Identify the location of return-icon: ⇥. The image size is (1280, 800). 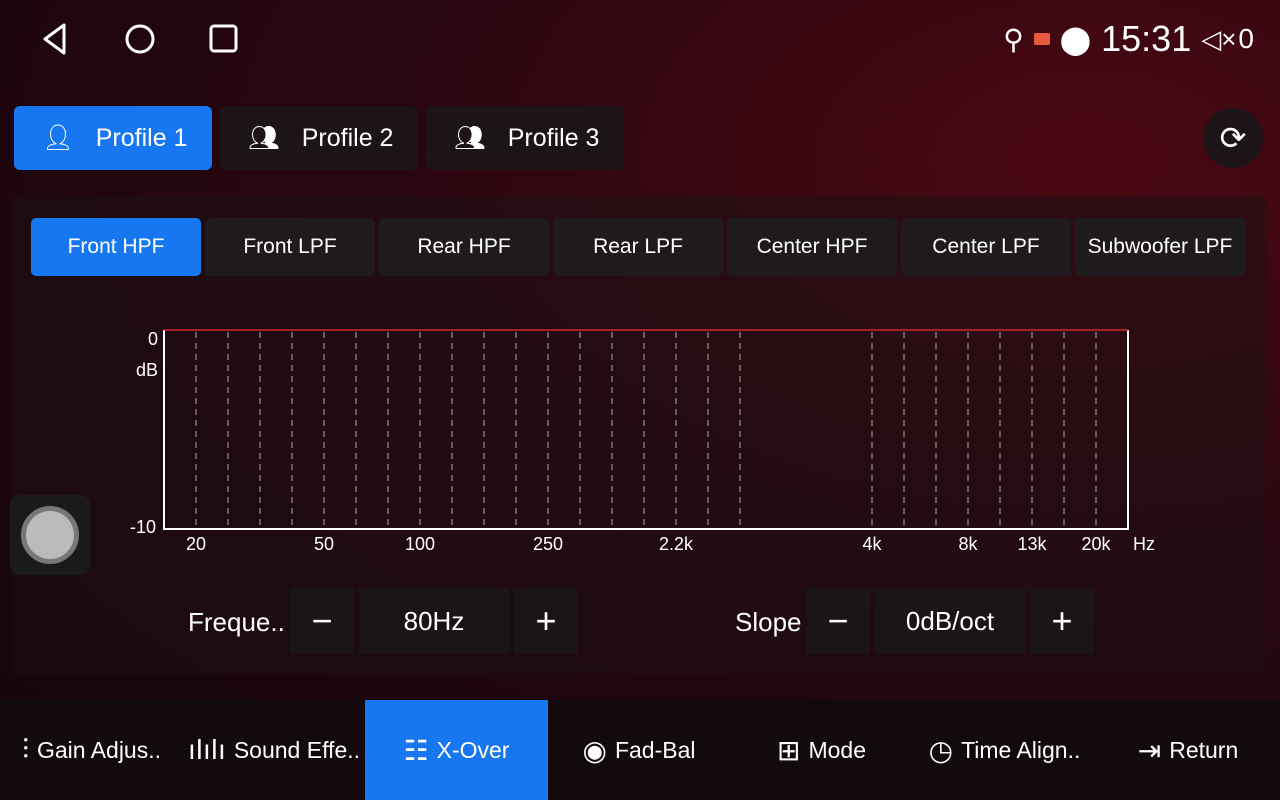
(1149, 750).